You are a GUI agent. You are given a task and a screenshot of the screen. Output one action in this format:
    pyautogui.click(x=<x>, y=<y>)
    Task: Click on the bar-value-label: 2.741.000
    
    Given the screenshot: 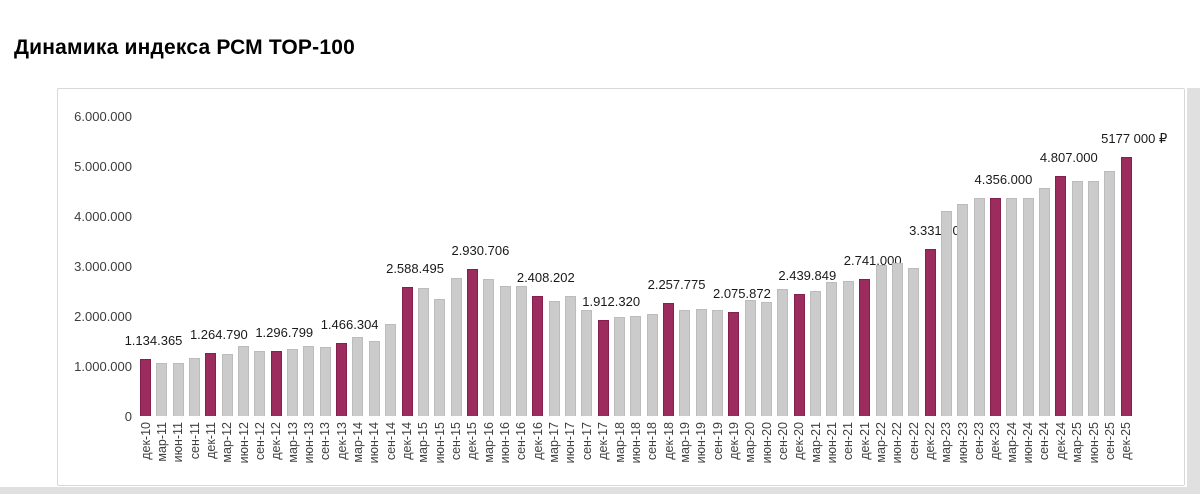 What is the action you would take?
    pyautogui.click(x=872, y=260)
    